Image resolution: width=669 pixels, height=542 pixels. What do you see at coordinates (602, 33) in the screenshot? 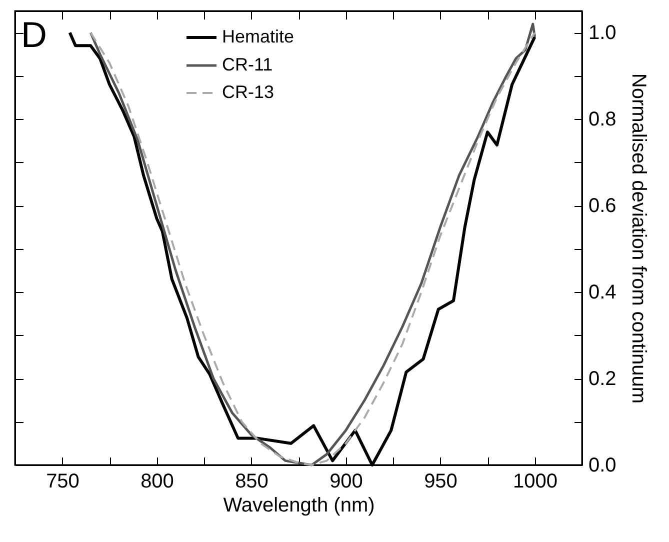
I see `y-tick-label: 1.0` at bounding box center [602, 33].